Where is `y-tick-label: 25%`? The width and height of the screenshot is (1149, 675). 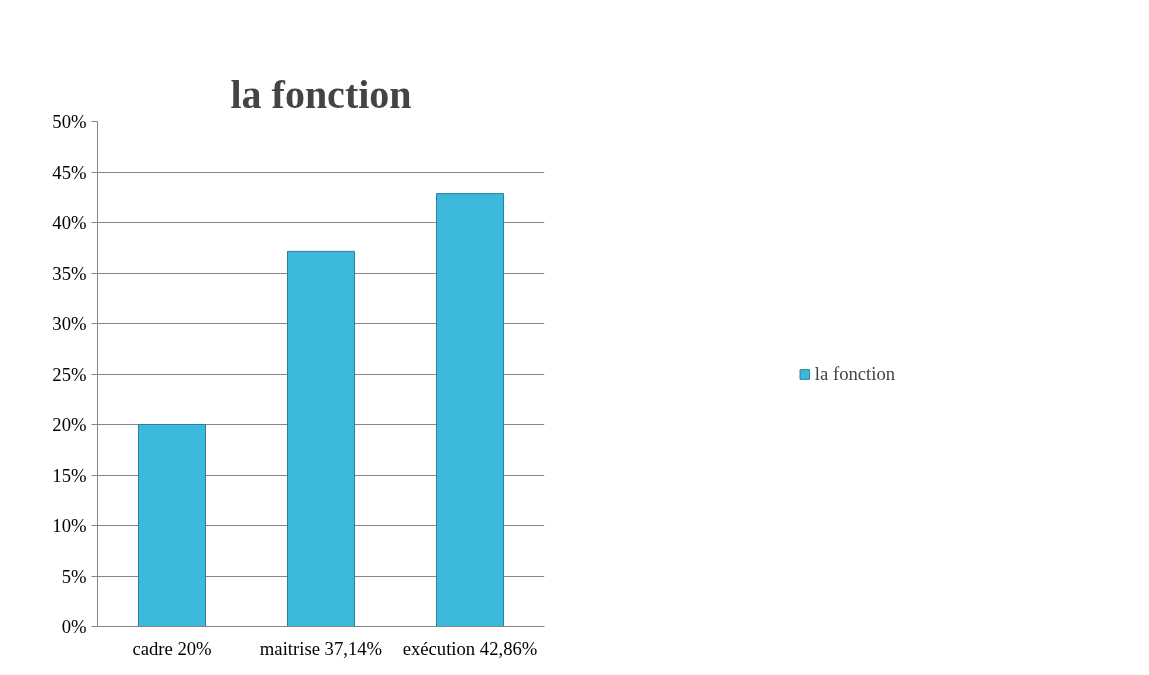 y-tick-label: 25% is located at coordinates (69, 374).